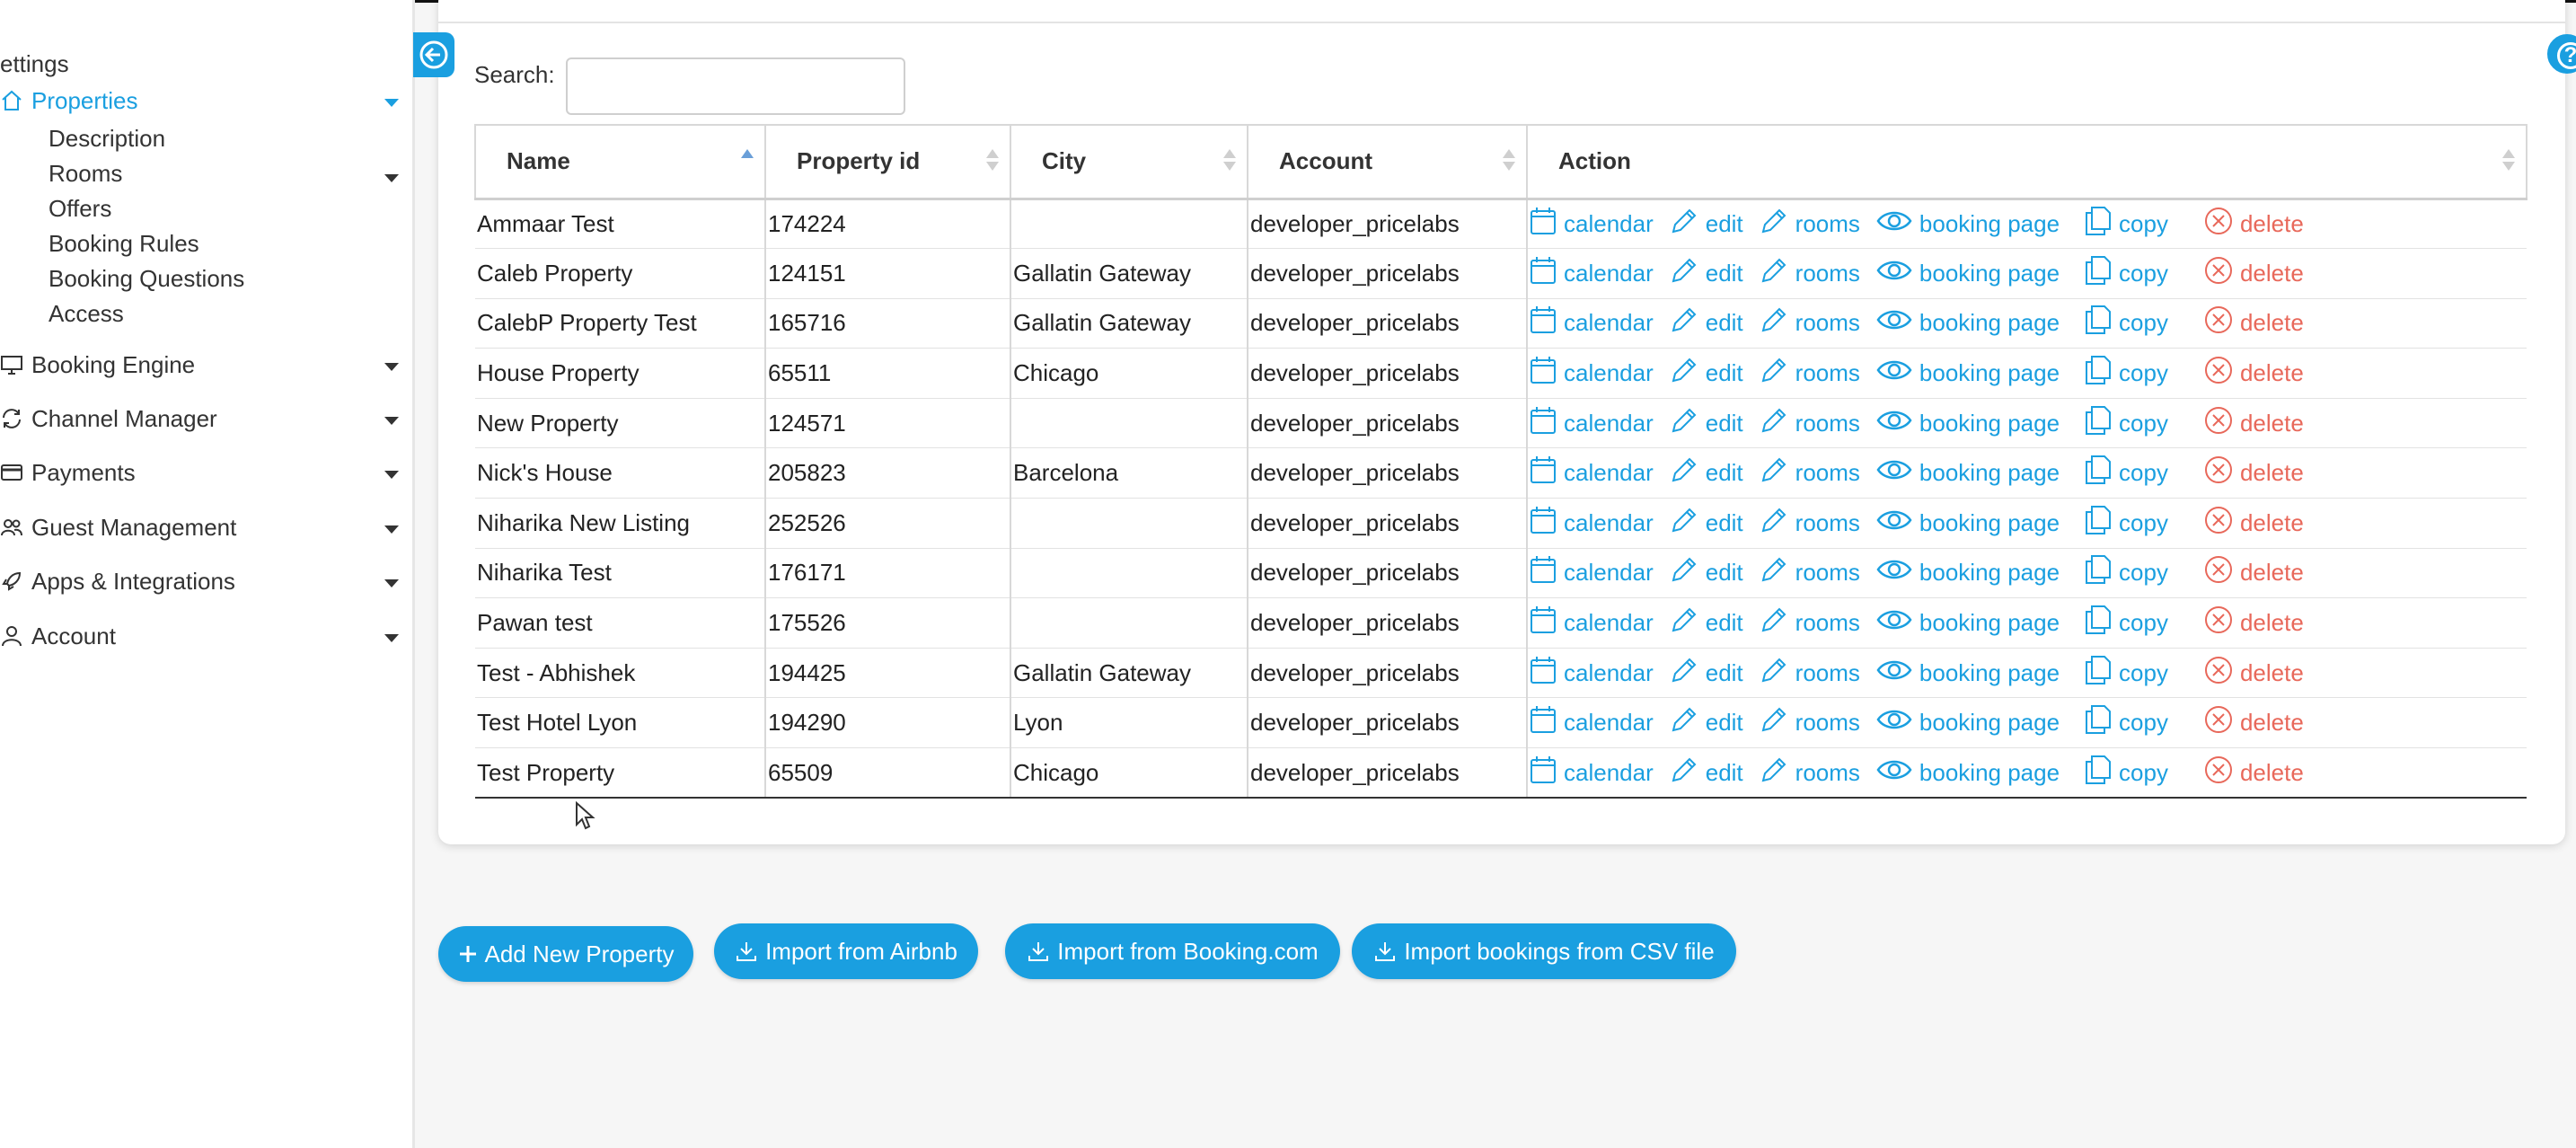 The height and width of the screenshot is (1148, 2576). Describe the element at coordinates (620, 423) in the screenshot. I see `cell-name: New Property` at that location.